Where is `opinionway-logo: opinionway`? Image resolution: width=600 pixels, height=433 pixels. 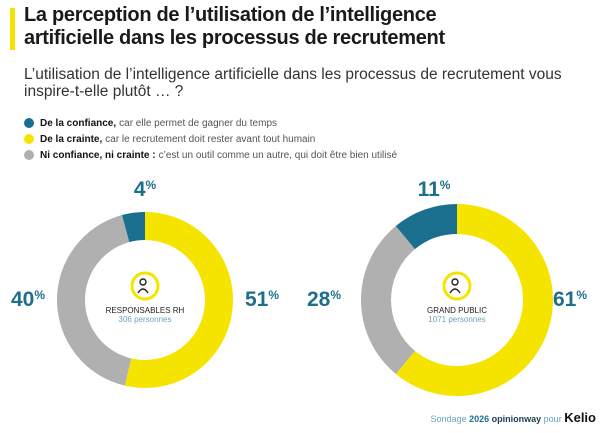 opinionway-logo: opinionway is located at coordinates (516, 419).